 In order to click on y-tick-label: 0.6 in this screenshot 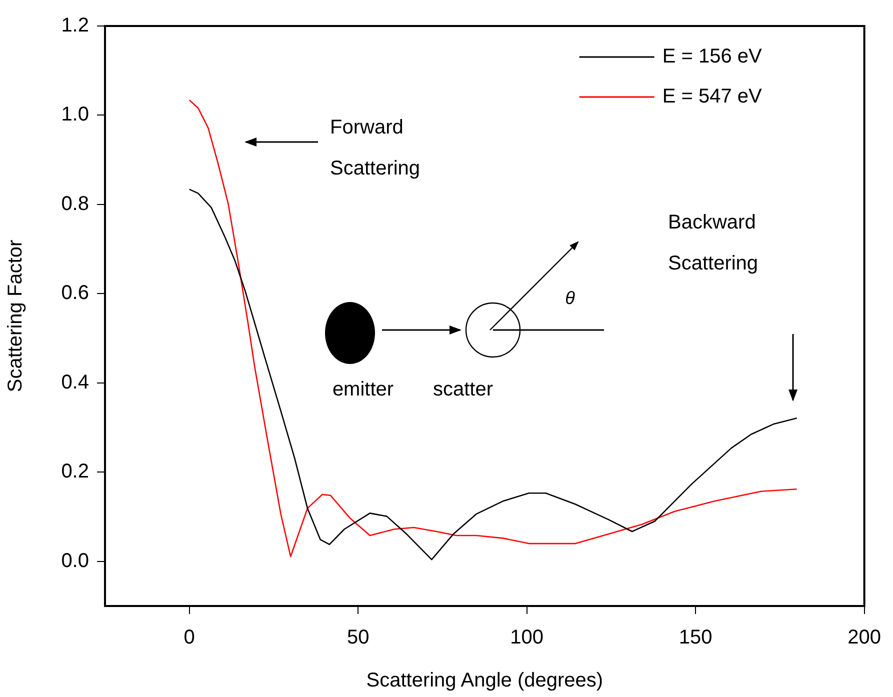, I will do `click(75, 293)`.